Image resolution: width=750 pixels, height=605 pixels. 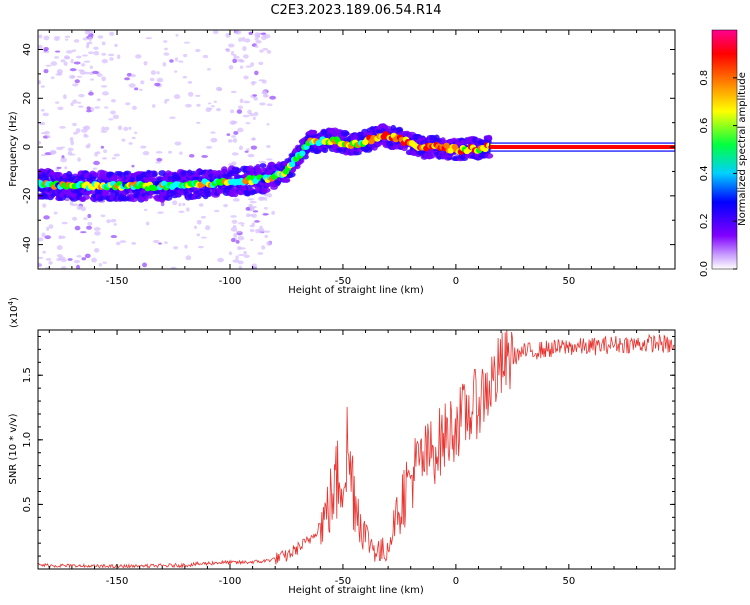 I want to click on x-tick-label: -150, so click(x=117, y=581).